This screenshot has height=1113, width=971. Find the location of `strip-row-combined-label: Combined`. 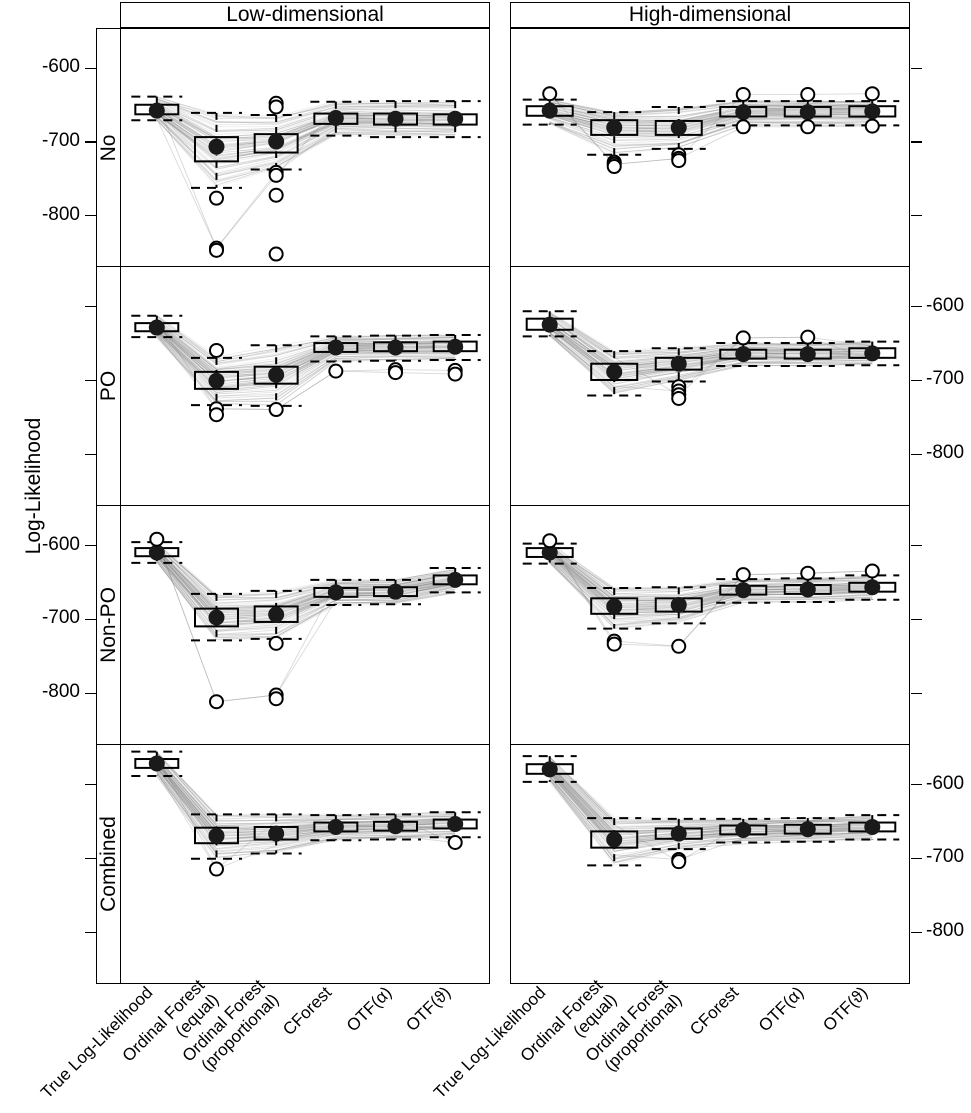

strip-row-combined-label: Combined is located at coordinates (108, 864).